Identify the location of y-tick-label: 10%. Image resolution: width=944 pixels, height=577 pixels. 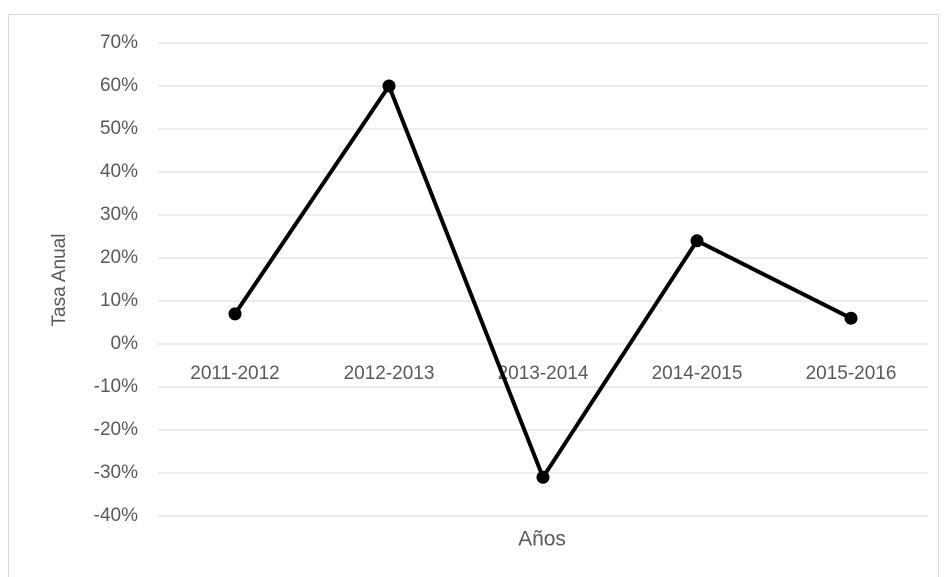
(119, 300).